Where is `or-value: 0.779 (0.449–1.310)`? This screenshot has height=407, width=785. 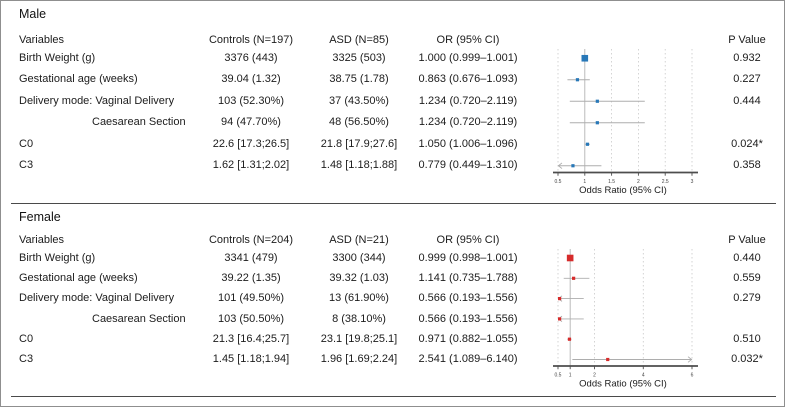 or-value: 0.779 (0.449–1.310) is located at coordinates (468, 165).